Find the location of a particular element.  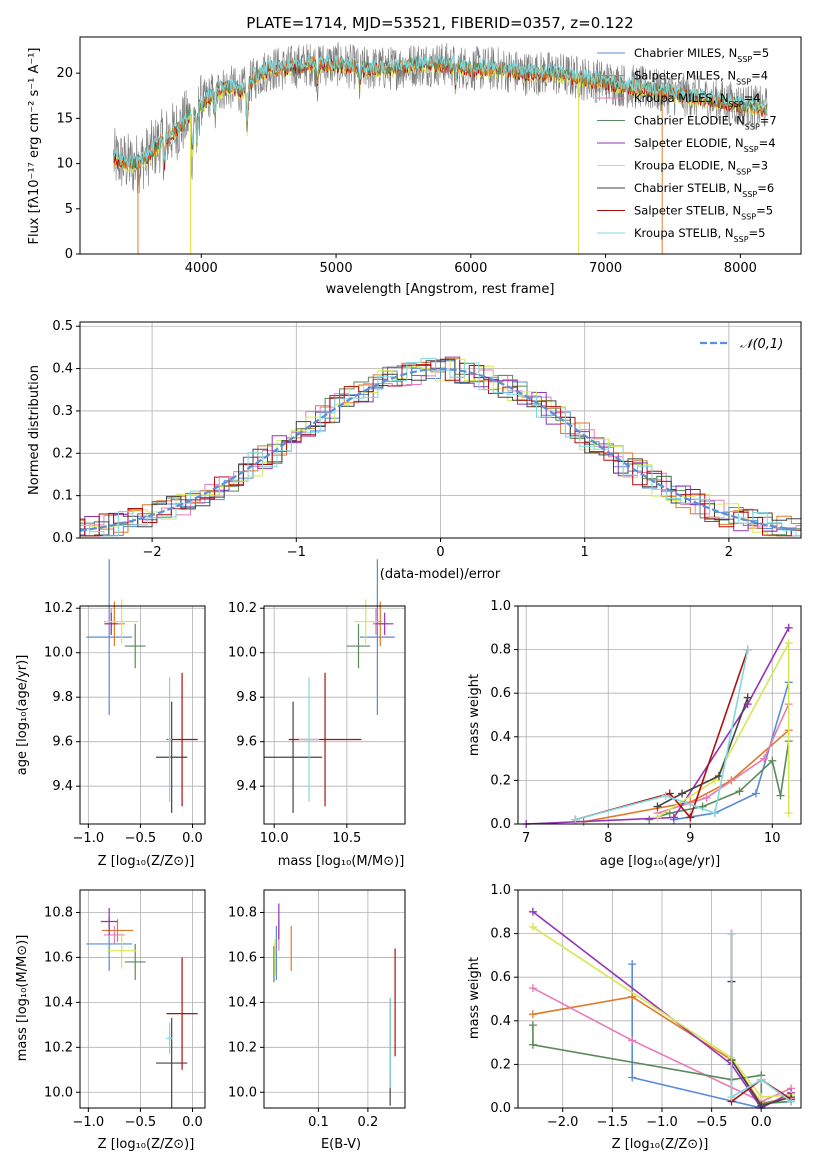

histogram-salpeter_stelib is located at coordinates (440, 449).